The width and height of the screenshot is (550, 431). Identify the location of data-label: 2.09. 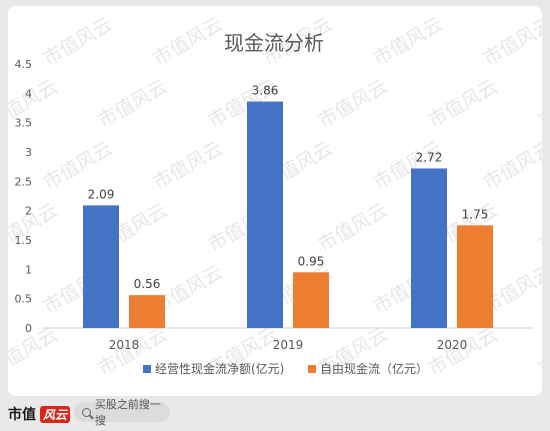
(101, 194).